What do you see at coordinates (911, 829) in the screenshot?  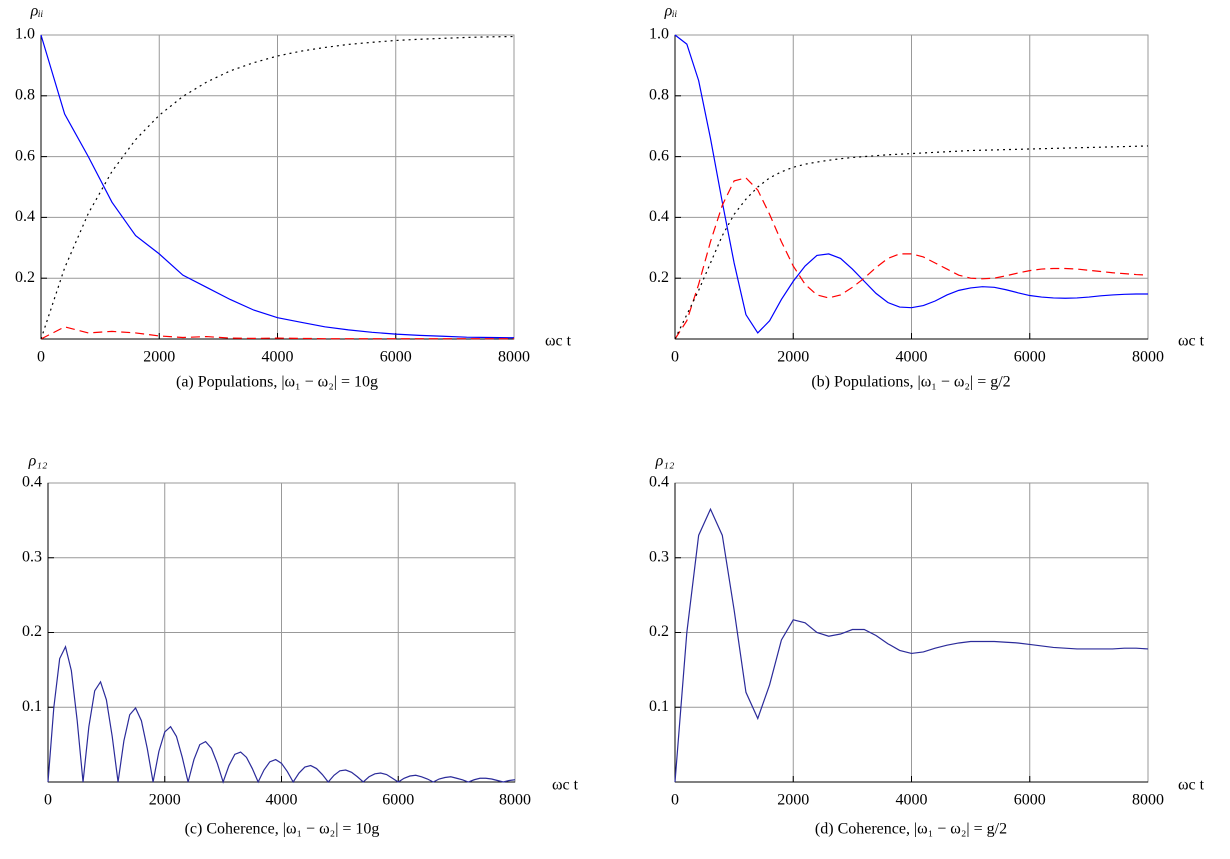 I see `caption: (d) Coherence, |ω₁ − ω₂| = g/2` at bounding box center [911, 829].